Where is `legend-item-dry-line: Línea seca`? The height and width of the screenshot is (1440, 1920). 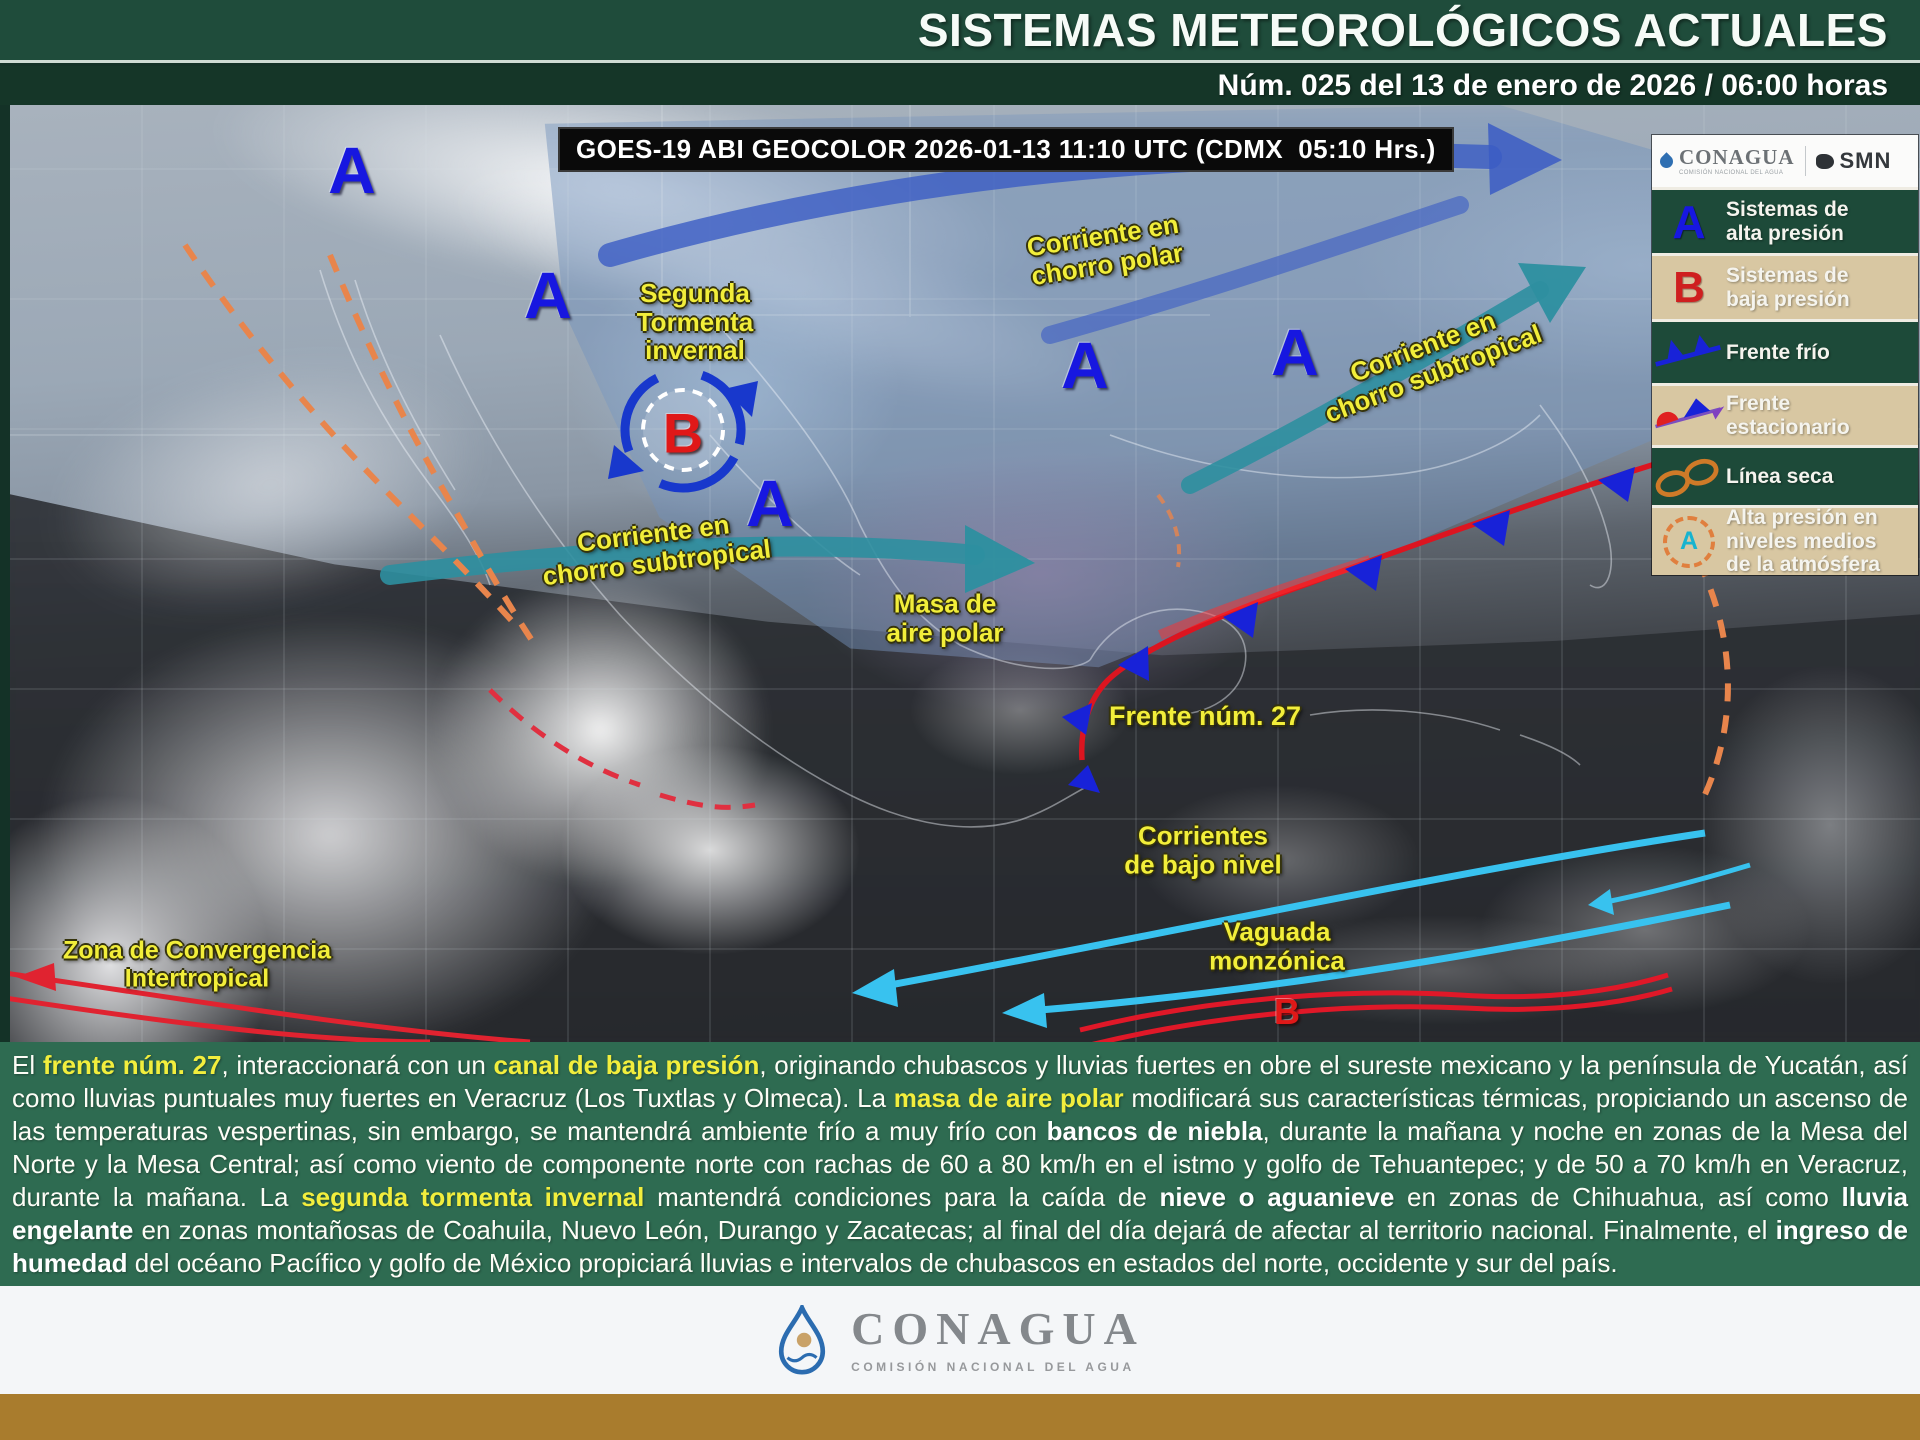 legend-item-dry-line: Línea seca is located at coordinates (1785, 475).